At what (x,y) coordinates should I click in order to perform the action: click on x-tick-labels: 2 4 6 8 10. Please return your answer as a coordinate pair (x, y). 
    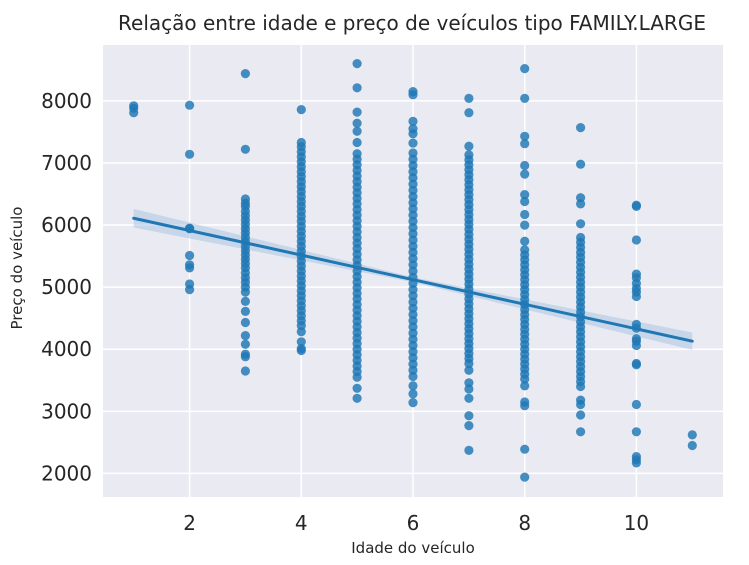
    Looking at the image, I should click on (416, 523).